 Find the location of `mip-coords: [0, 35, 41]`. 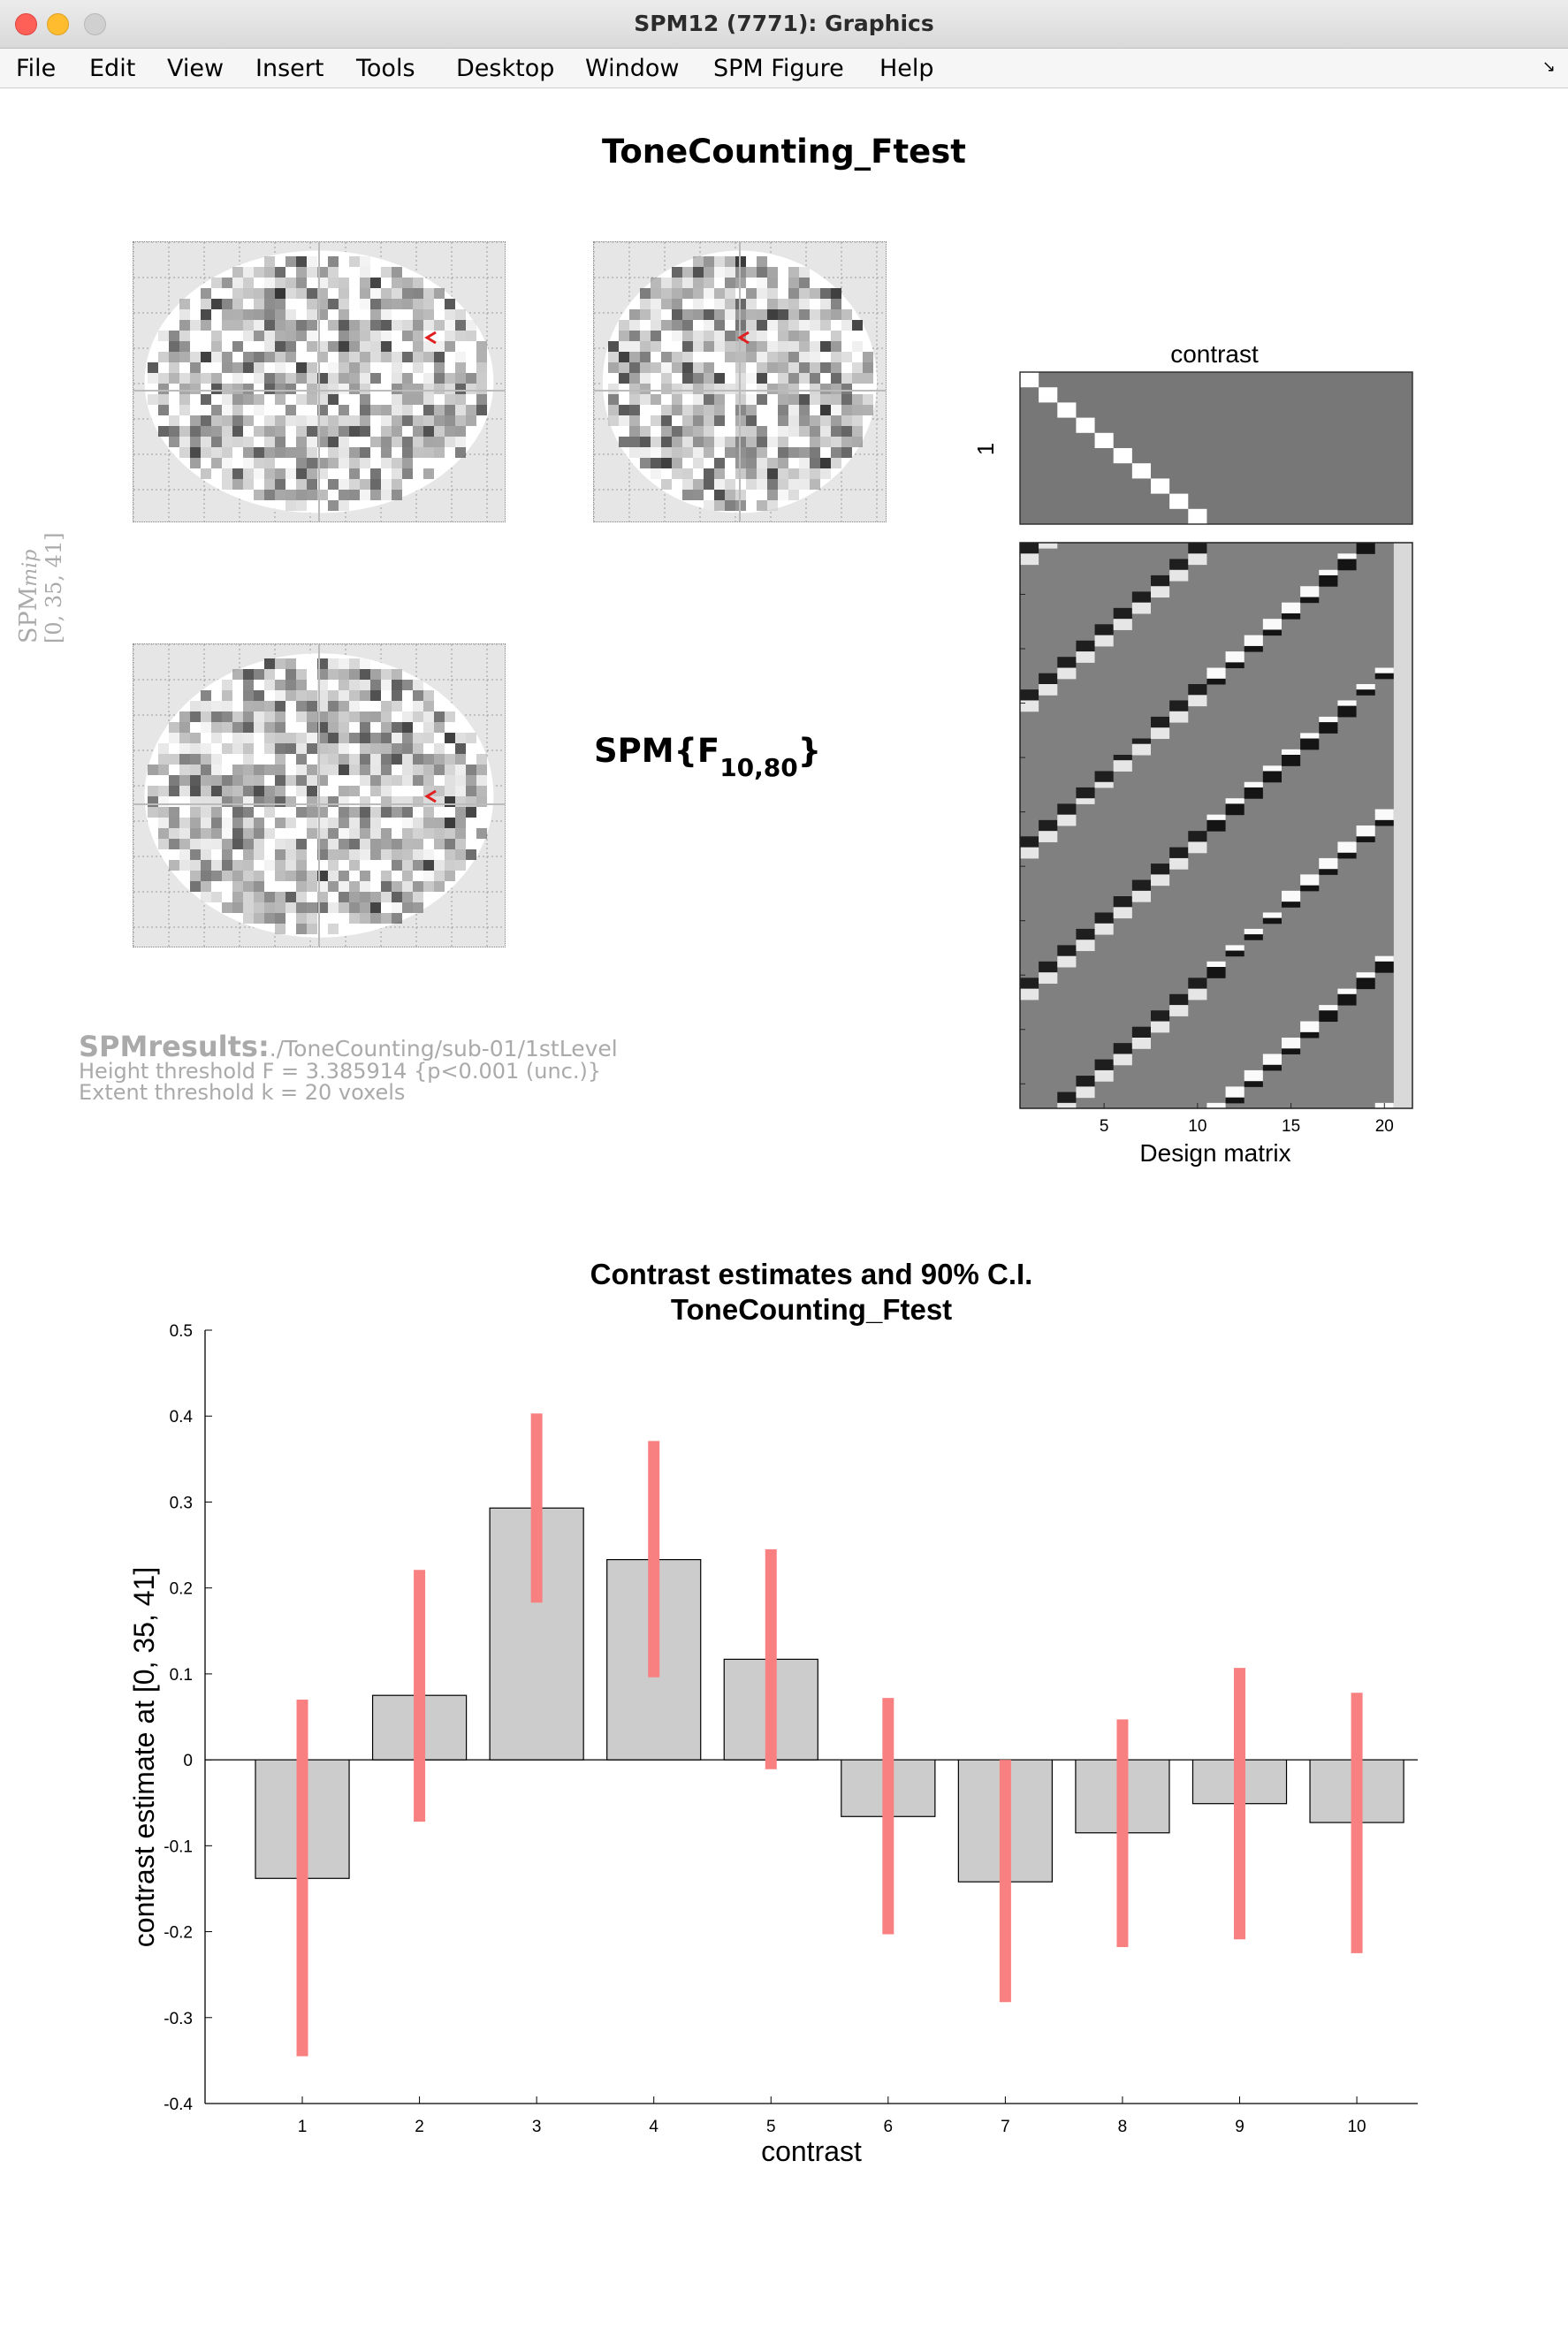

mip-coords: [0, 35, 41] is located at coordinates (54, 587).